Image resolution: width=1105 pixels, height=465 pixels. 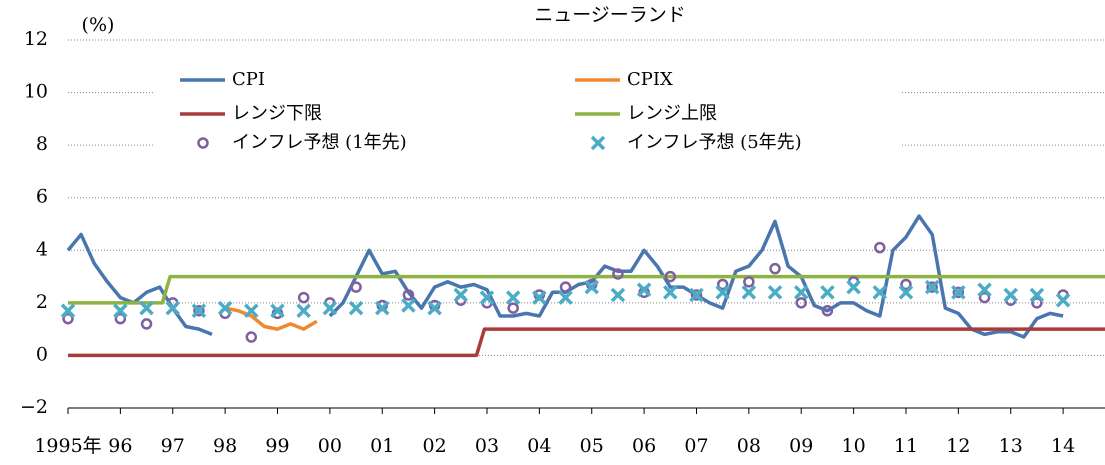 I want to click on x-tick-label: 04, so click(x=539, y=446).